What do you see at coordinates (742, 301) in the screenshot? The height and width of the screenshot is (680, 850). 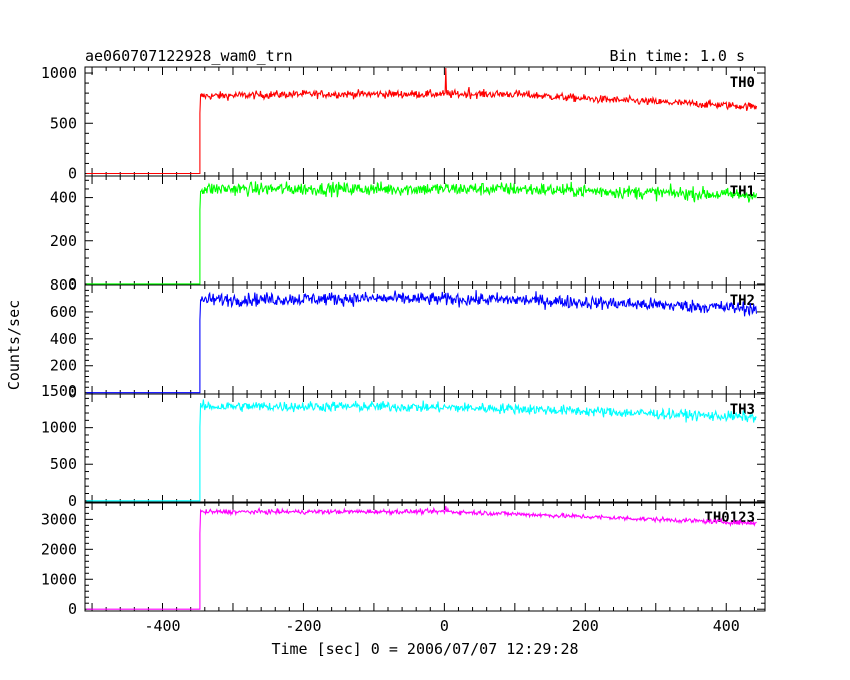 I see `panel-label-th2: TH2` at bounding box center [742, 301].